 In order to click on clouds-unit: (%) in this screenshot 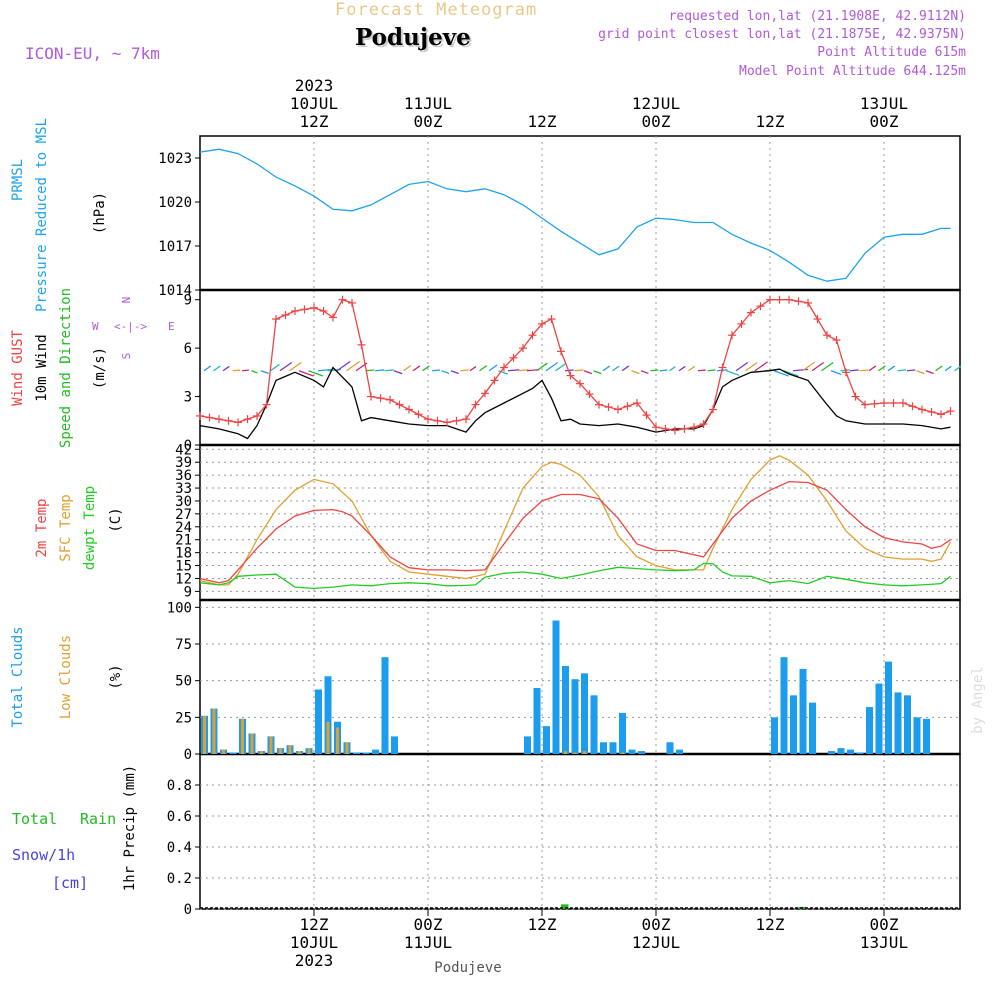, I will do `click(116, 676)`.